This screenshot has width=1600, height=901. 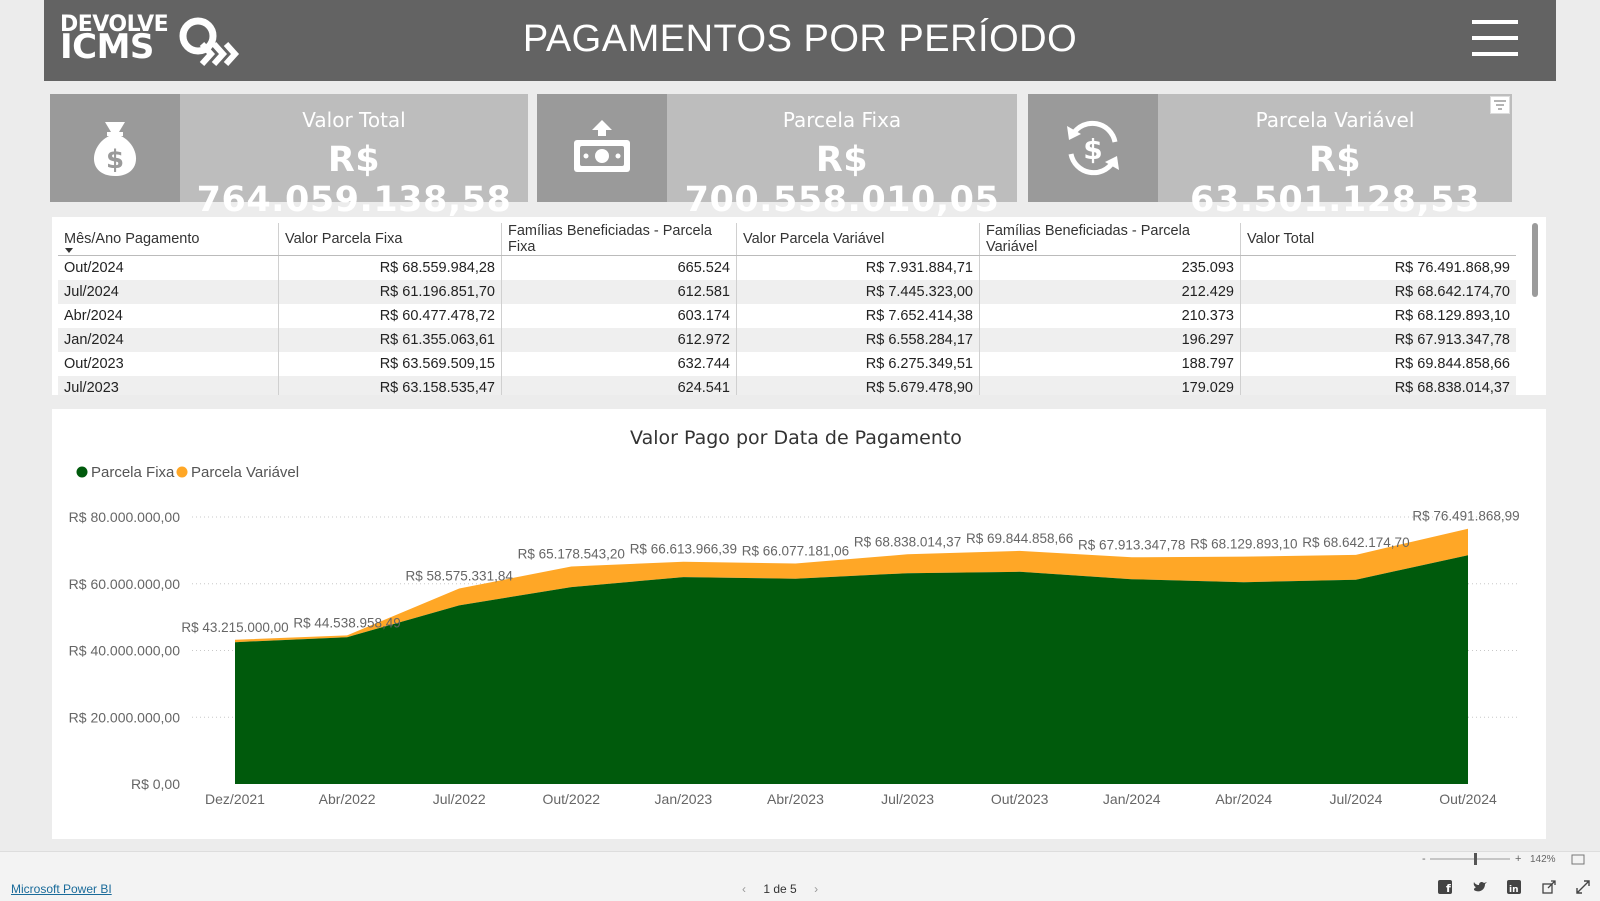 I want to click on zoom-control: - + 142%, so click(x=1510, y=860).